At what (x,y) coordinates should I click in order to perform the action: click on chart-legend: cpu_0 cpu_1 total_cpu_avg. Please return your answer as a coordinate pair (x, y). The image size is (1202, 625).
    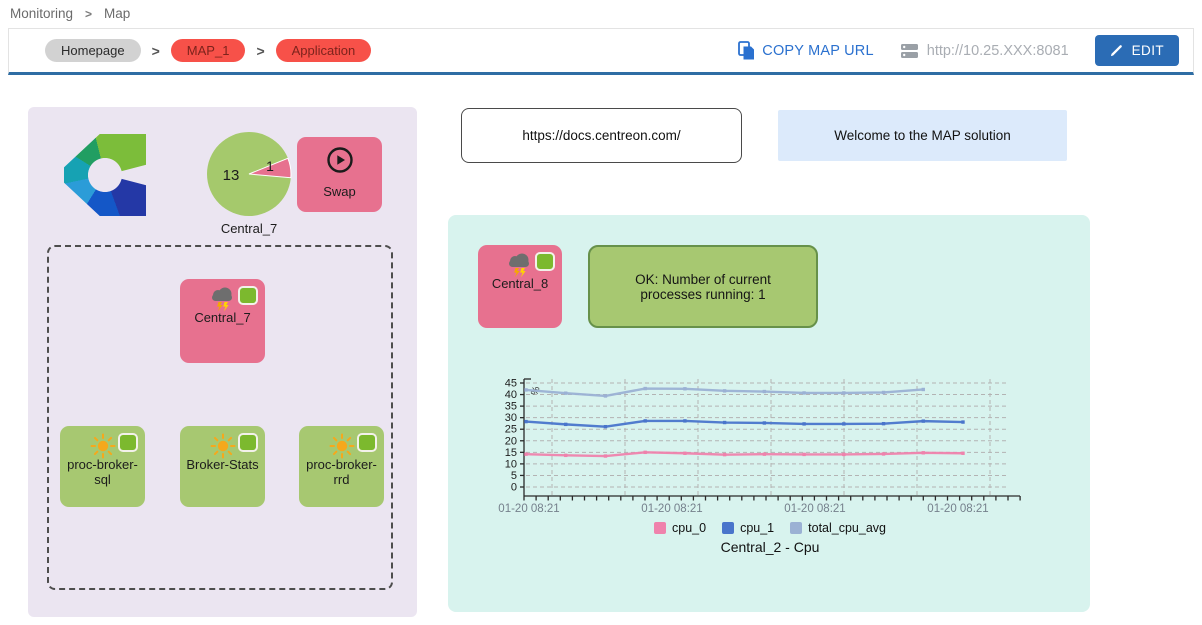
    Looking at the image, I should click on (770, 528).